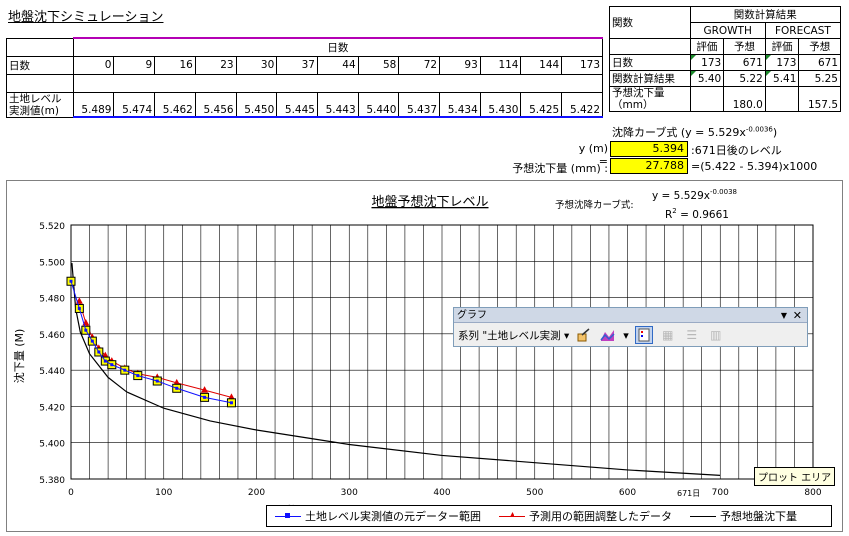 The width and height of the screenshot is (849, 536). Describe the element at coordinates (134, 65) in the screenshot. I see `day-cell: 9` at that location.